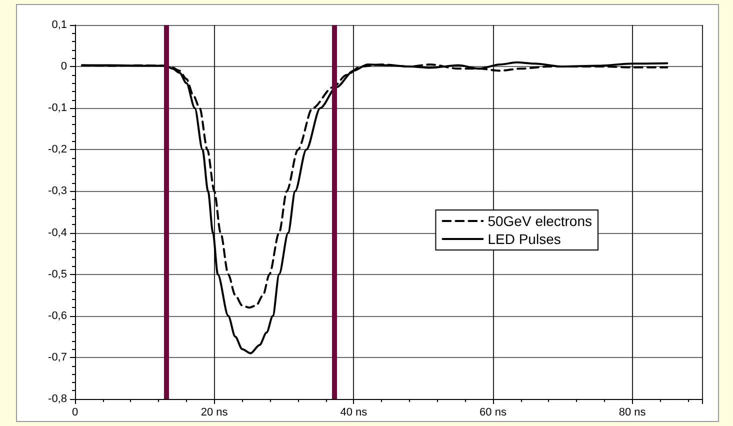 This screenshot has width=733, height=426. I want to click on x-tick-label: 40 ns, so click(354, 412).